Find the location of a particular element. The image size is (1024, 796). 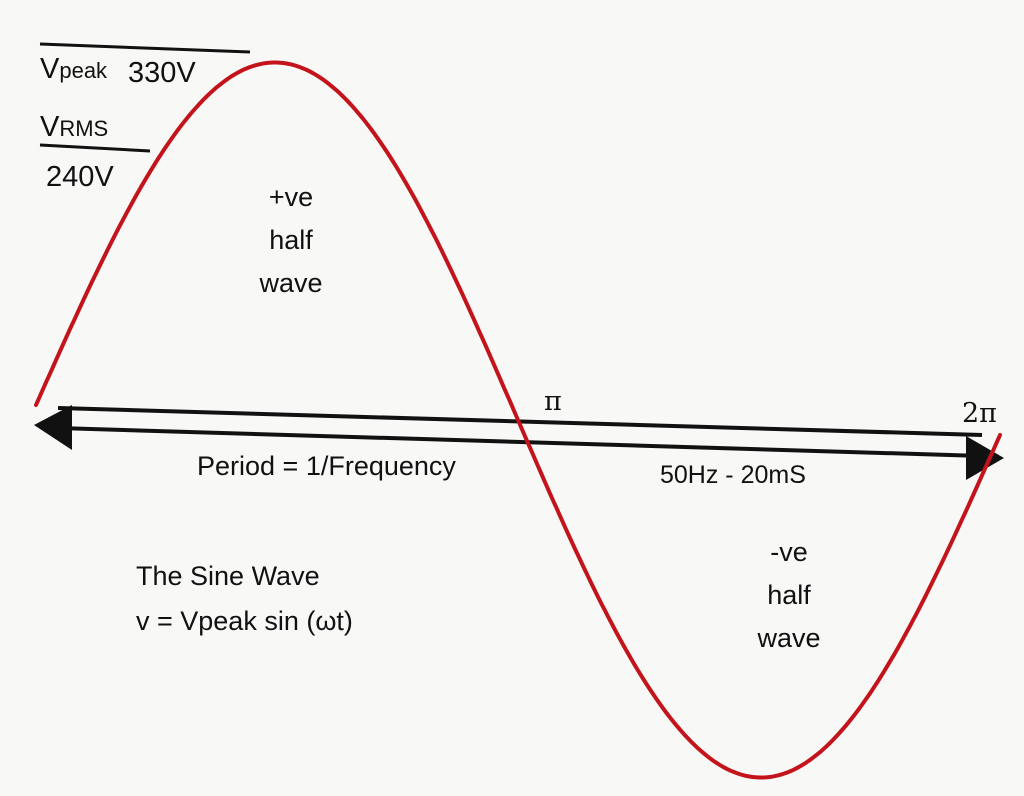

period-arrow-right-head is located at coordinates (985, 458).